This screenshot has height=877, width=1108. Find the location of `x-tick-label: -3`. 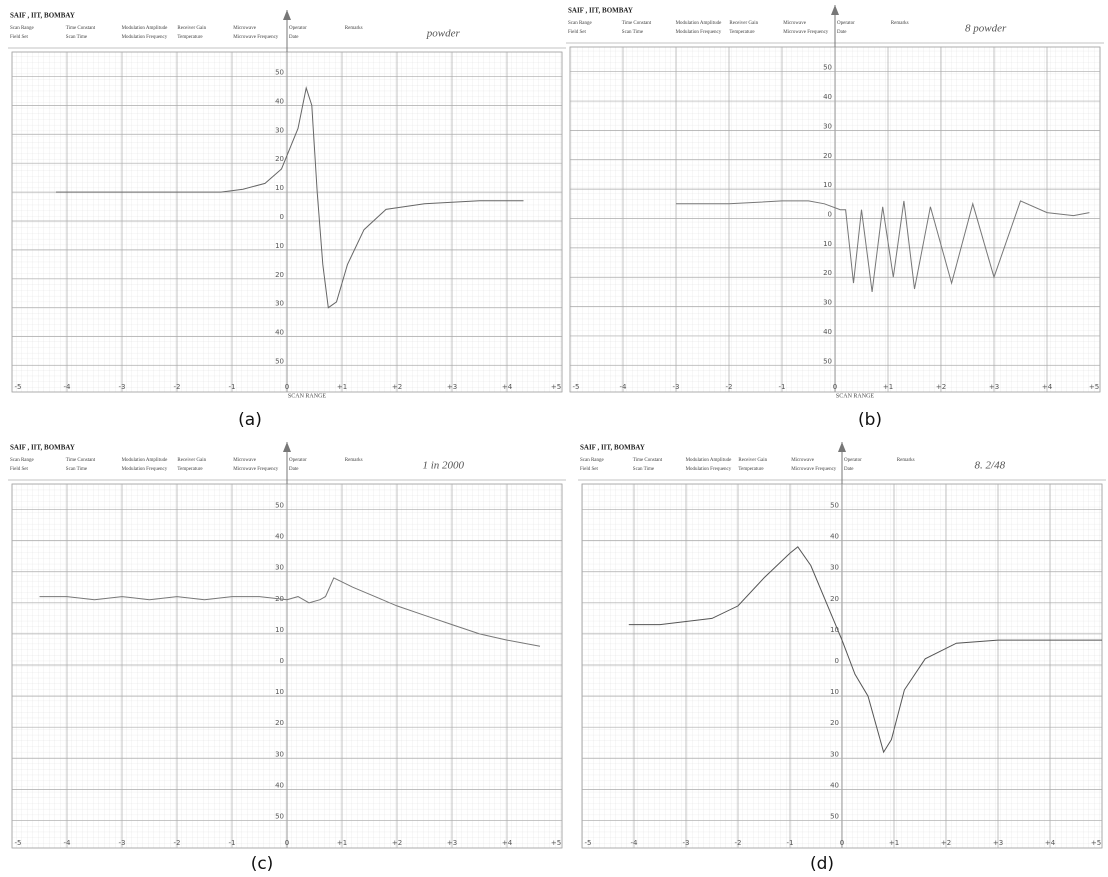

x-tick-label: -3 is located at coordinates (122, 387).